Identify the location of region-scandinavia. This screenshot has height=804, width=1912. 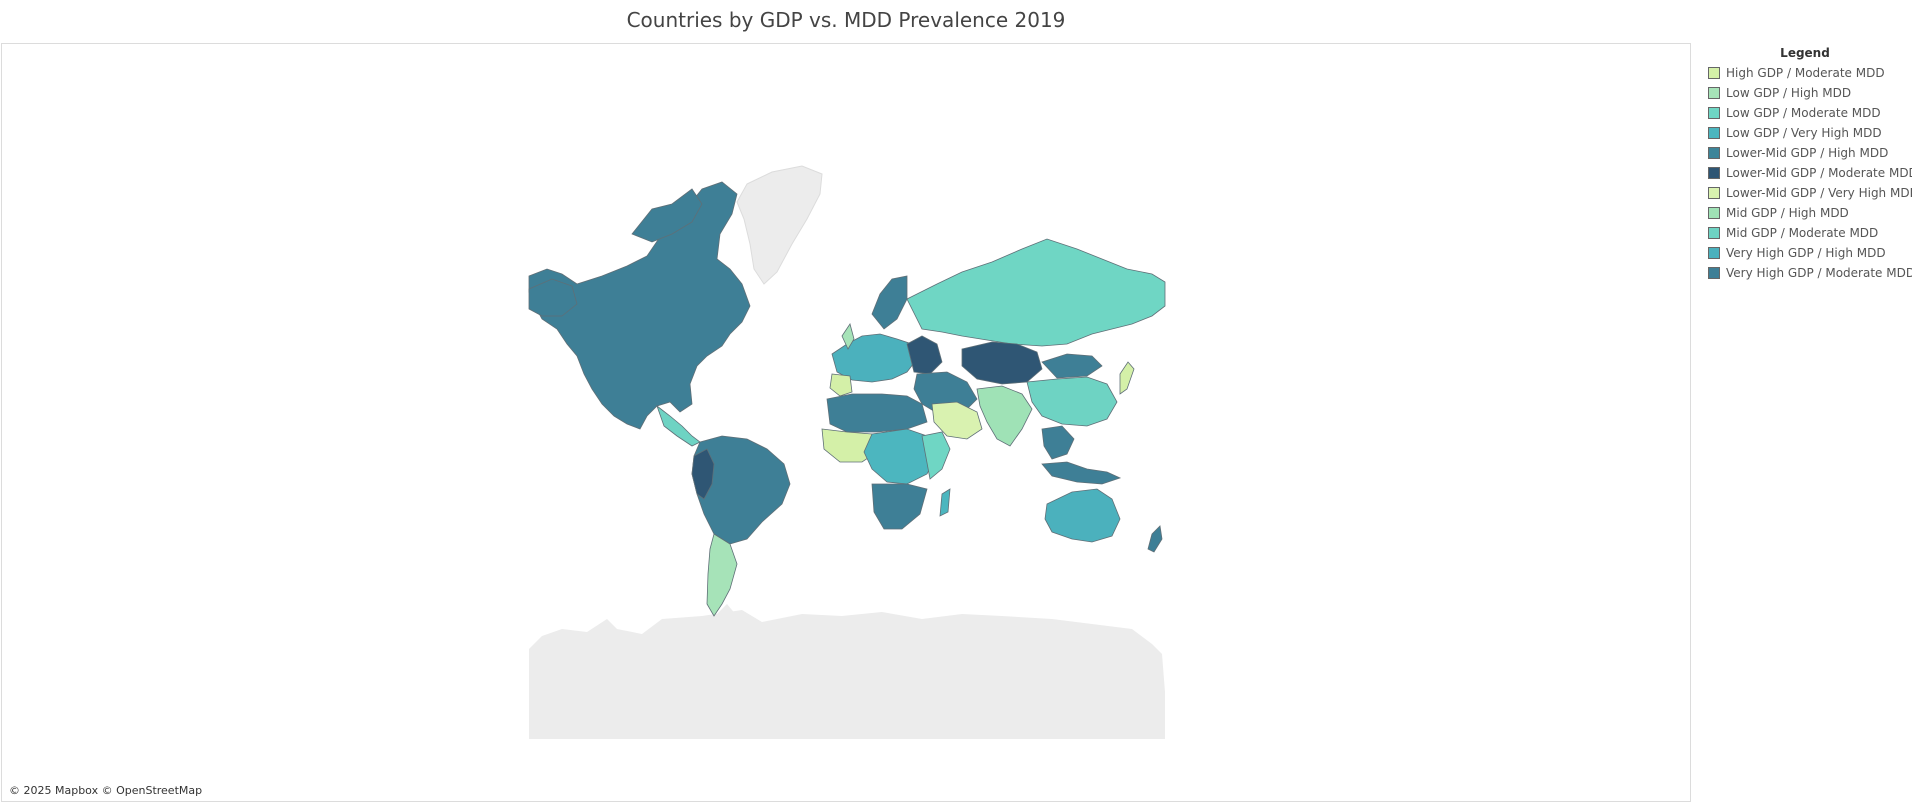
(889, 302).